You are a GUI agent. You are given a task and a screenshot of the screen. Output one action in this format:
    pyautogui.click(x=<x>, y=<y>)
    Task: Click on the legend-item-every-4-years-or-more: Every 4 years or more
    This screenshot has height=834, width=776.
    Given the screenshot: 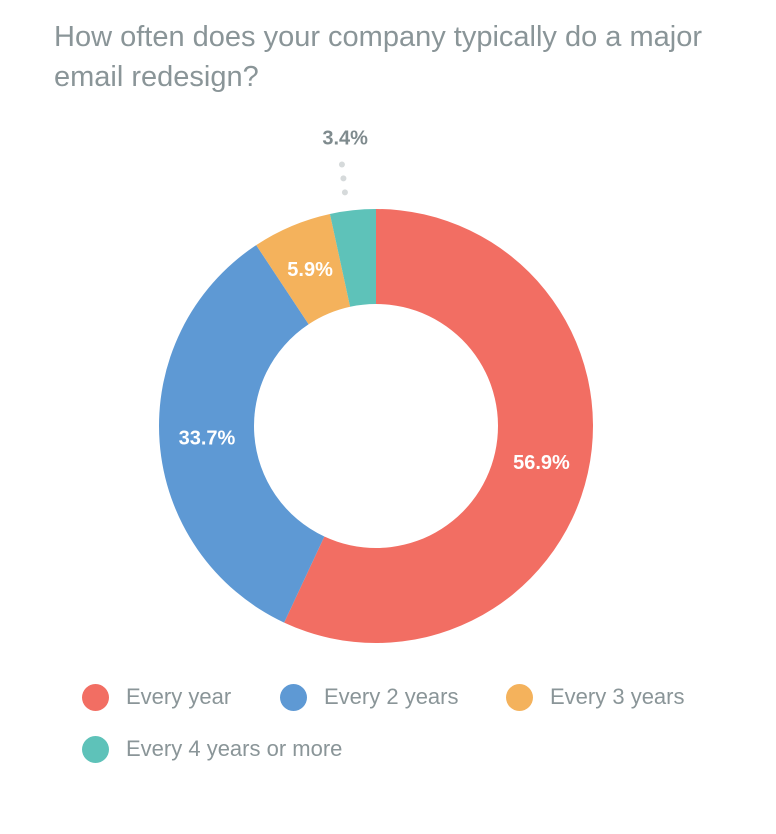 What is the action you would take?
    pyautogui.click(x=212, y=749)
    